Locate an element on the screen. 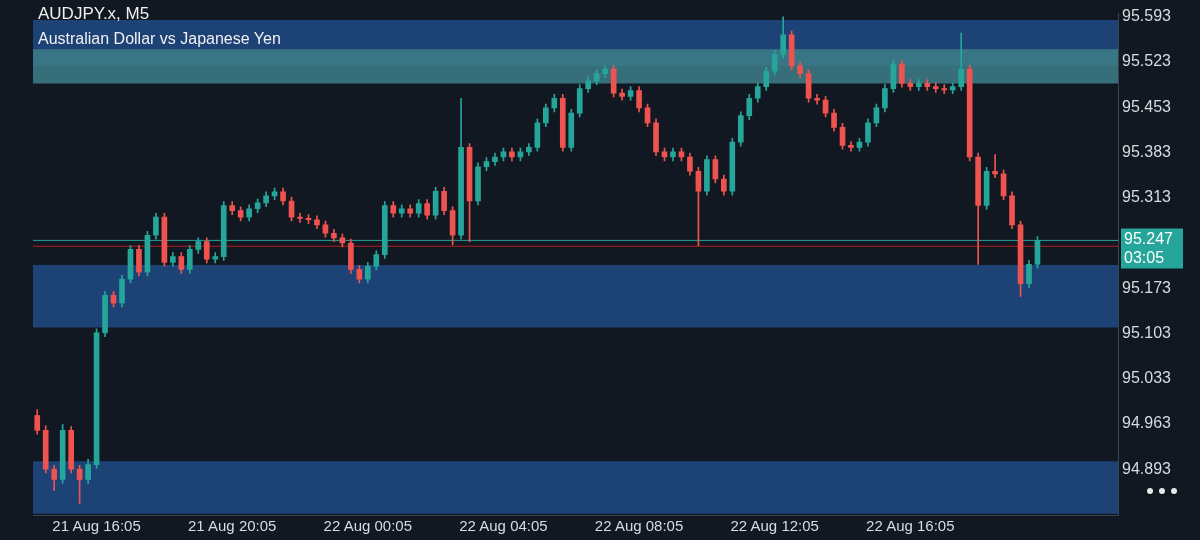  chart-title: AUDJPY.x, M5 is located at coordinates (94, 14).